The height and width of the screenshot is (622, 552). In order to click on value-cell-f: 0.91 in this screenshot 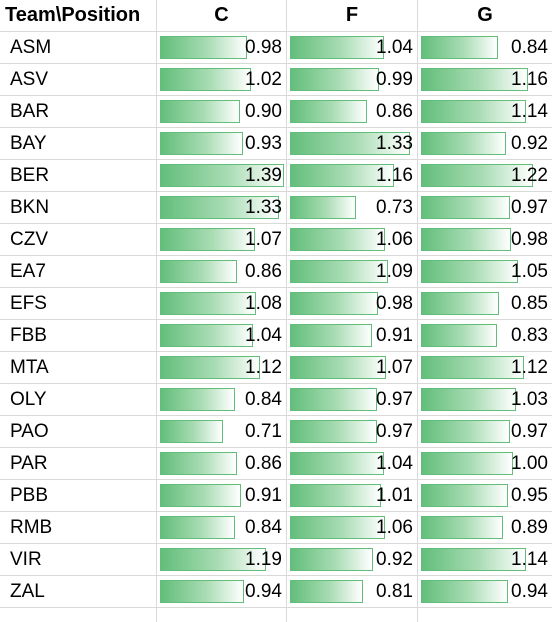, I will do `click(352, 336)`.